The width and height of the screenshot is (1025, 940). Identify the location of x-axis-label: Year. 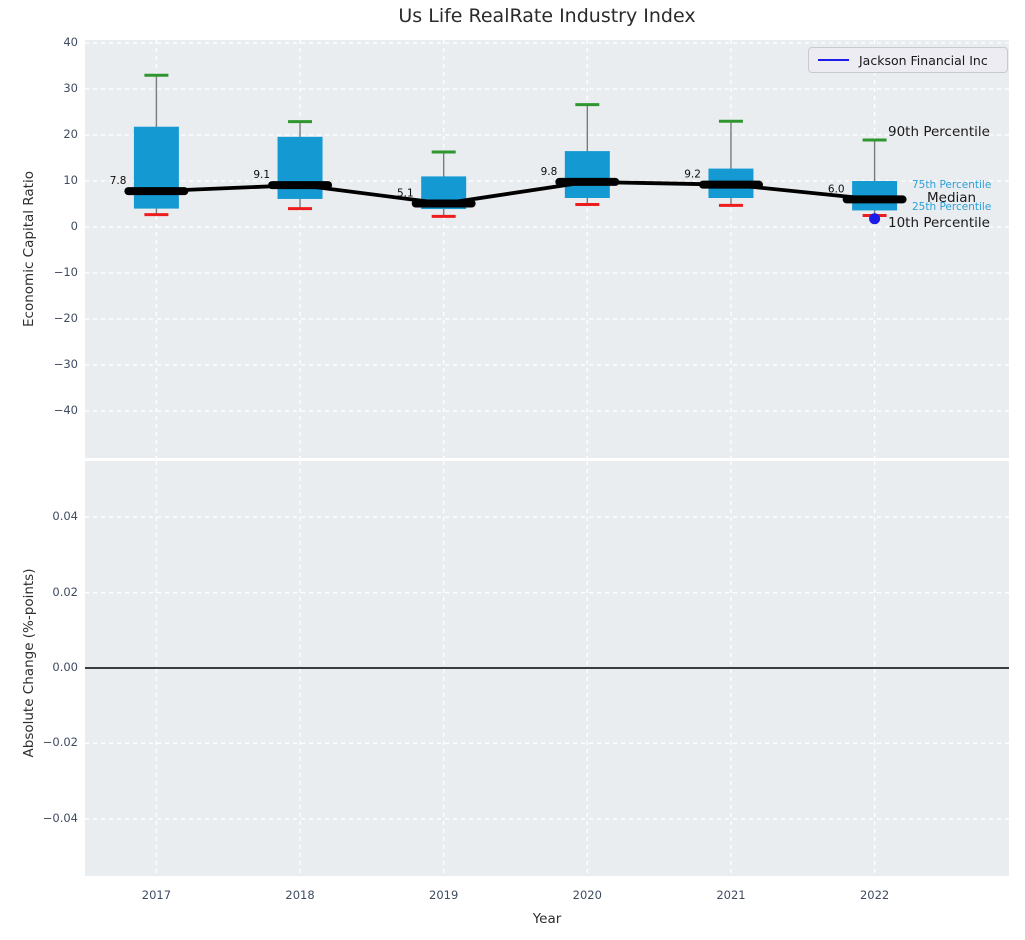
(547, 919).